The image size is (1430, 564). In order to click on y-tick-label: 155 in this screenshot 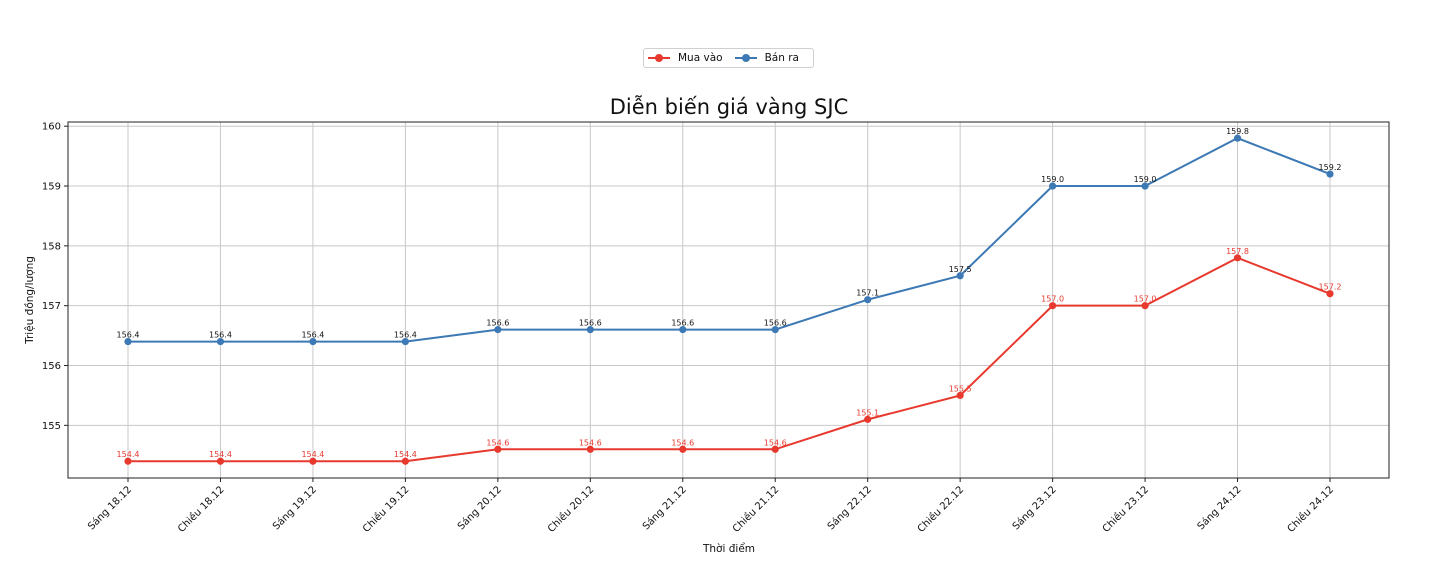, I will do `click(51, 426)`.